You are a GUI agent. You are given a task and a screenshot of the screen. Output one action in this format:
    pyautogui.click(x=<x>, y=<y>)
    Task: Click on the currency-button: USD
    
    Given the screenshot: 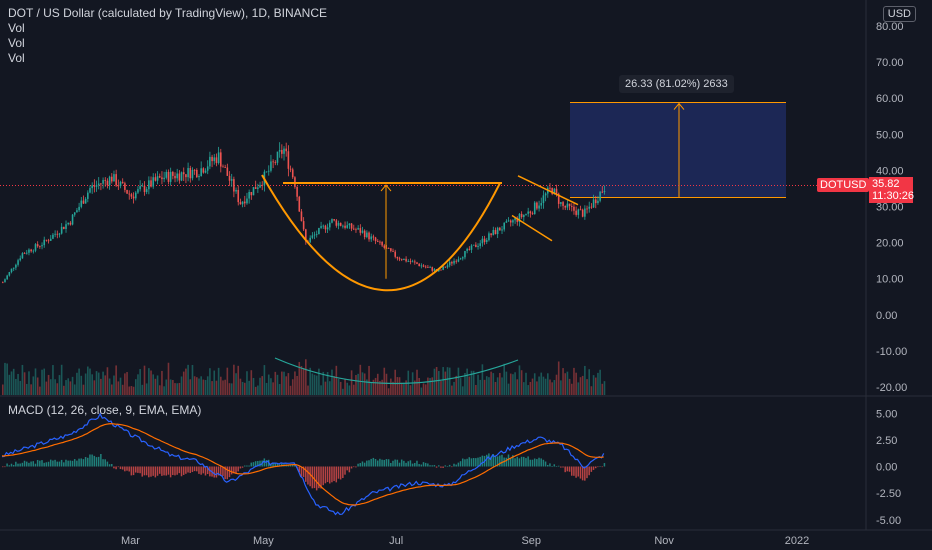 What is the action you would take?
    pyautogui.click(x=899, y=14)
    